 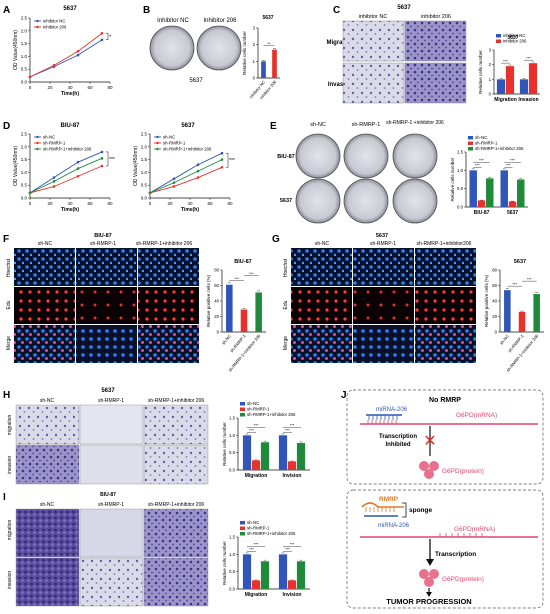 What do you see at coordinates (415, 201) in the screenshot?
I see `colony-dish` at bounding box center [415, 201].